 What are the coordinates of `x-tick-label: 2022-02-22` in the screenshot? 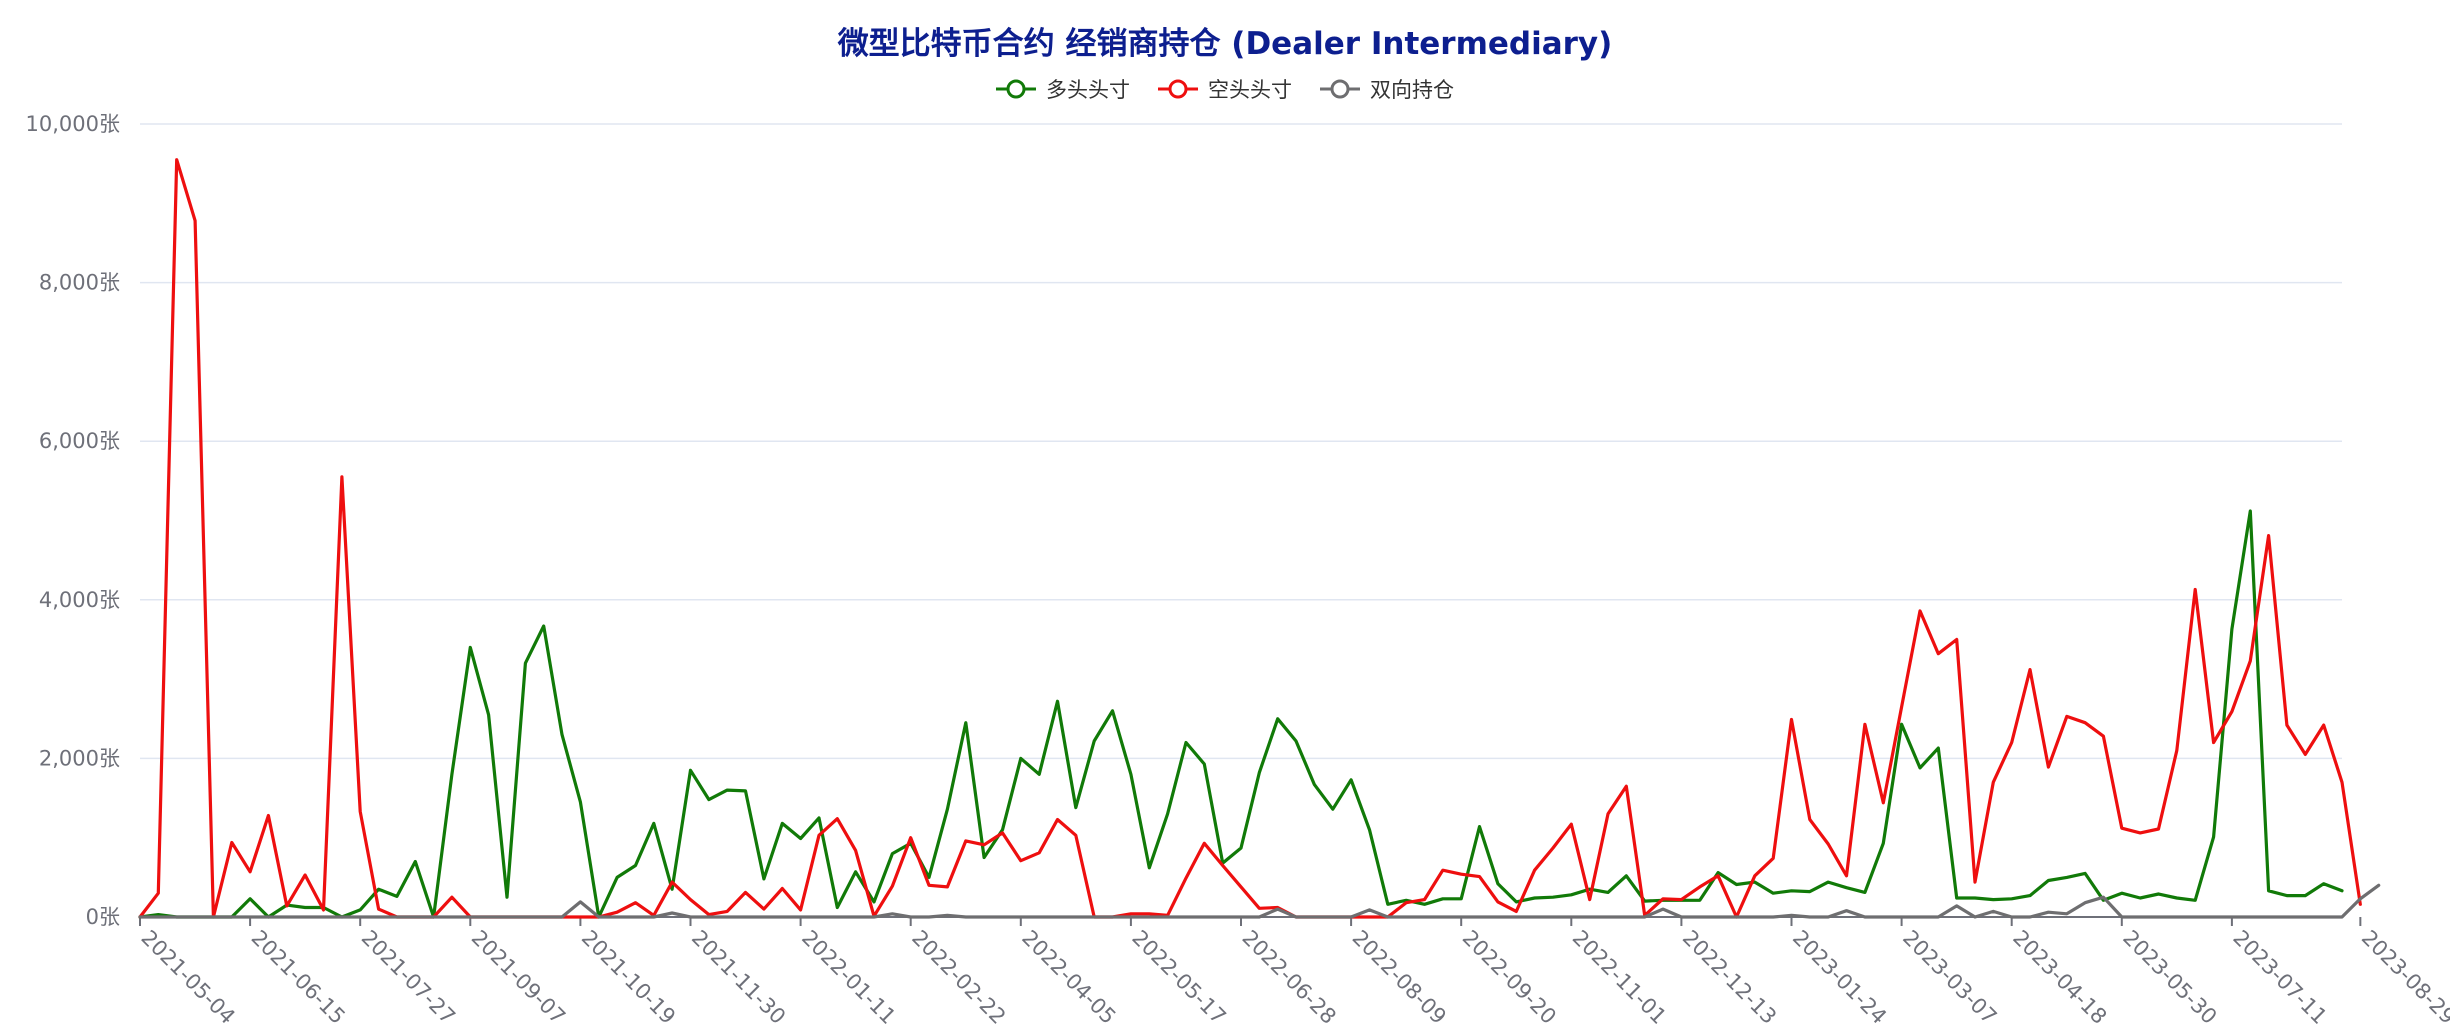 It's located at (958, 976).